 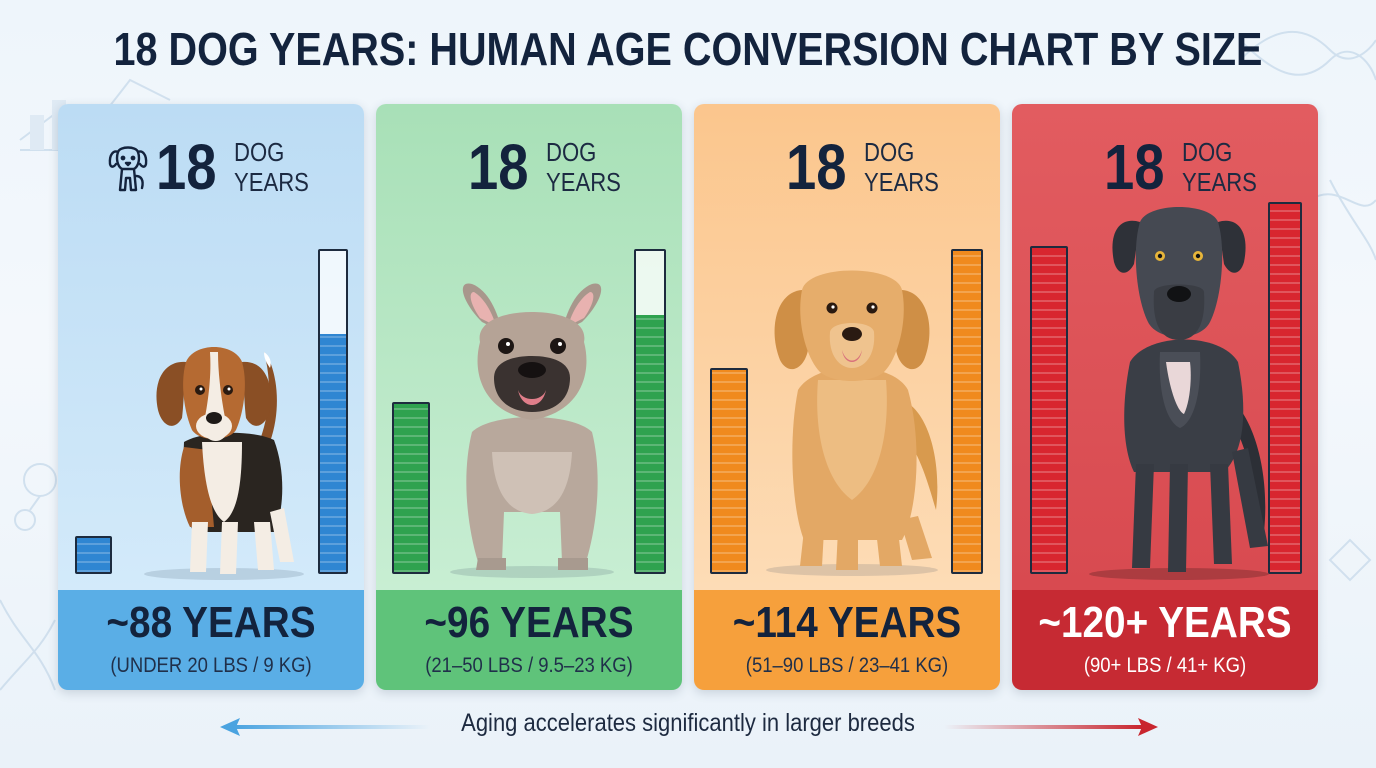 What do you see at coordinates (847, 622) in the screenshot?
I see `human-years-value: ~114 YEARS` at bounding box center [847, 622].